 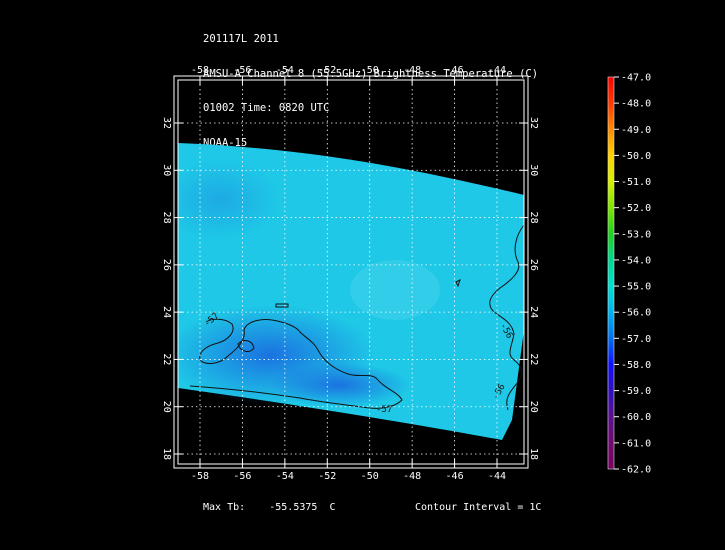 What do you see at coordinates (395, 290) in the screenshot?
I see `warm-region` at bounding box center [395, 290].